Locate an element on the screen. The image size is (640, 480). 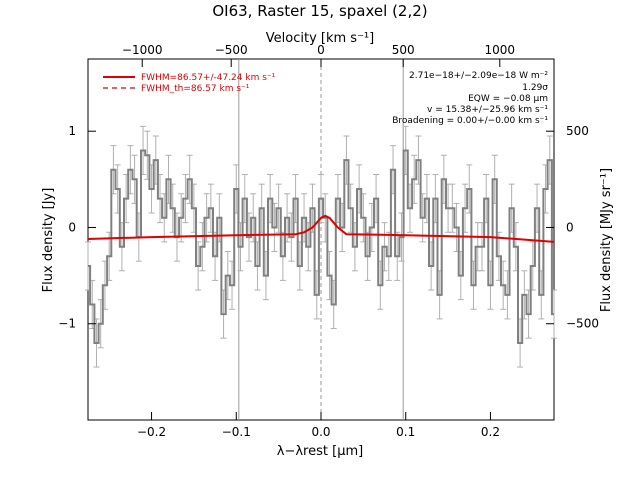
y-right-axis-label: Flux density [MJy sr⁻¹] is located at coordinates (606, 240).